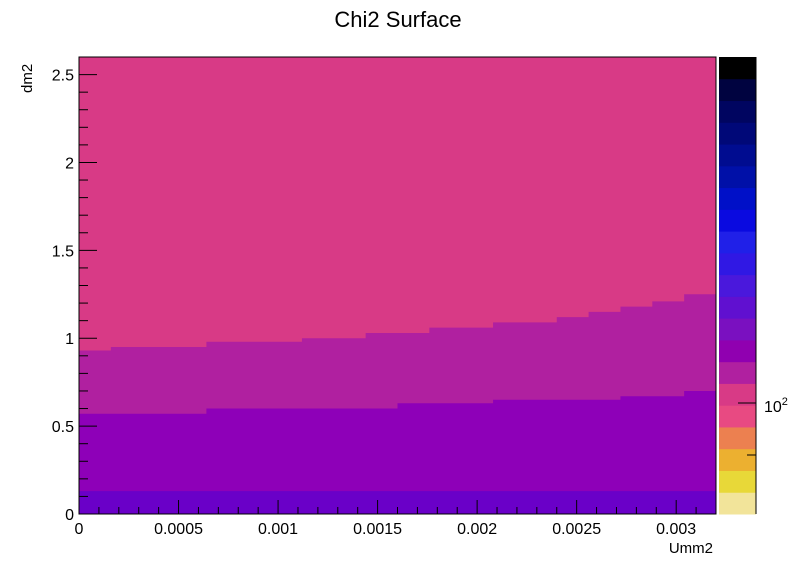 This screenshot has width=796, height=572. What do you see at coordinates (27, 78) in the screenshot?
I see `y-axis-label: dm2` at bounding box center [27, 78].